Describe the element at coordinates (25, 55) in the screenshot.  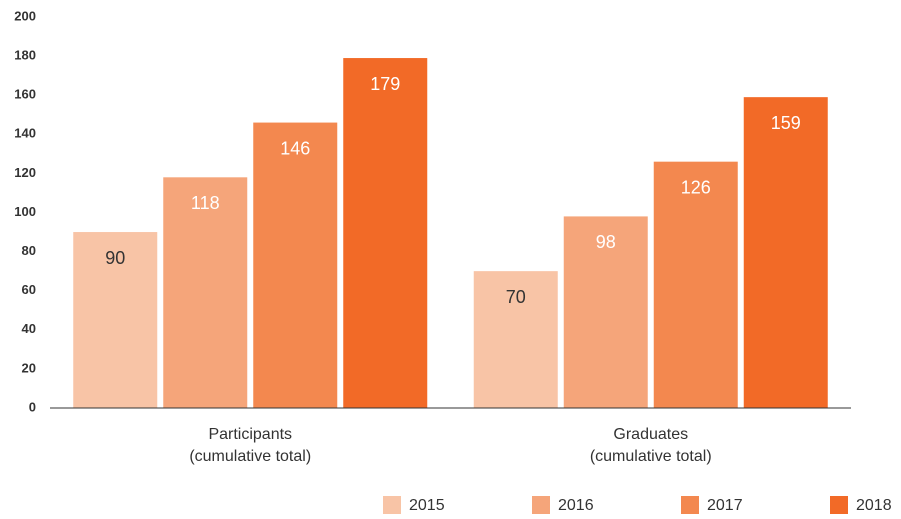
I see `y-tick-label: 180` at that location.